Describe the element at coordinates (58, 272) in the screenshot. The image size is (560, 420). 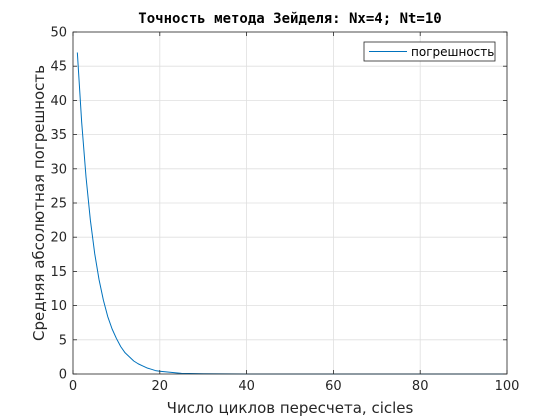
I see `y-tick-label: 15` at that location.